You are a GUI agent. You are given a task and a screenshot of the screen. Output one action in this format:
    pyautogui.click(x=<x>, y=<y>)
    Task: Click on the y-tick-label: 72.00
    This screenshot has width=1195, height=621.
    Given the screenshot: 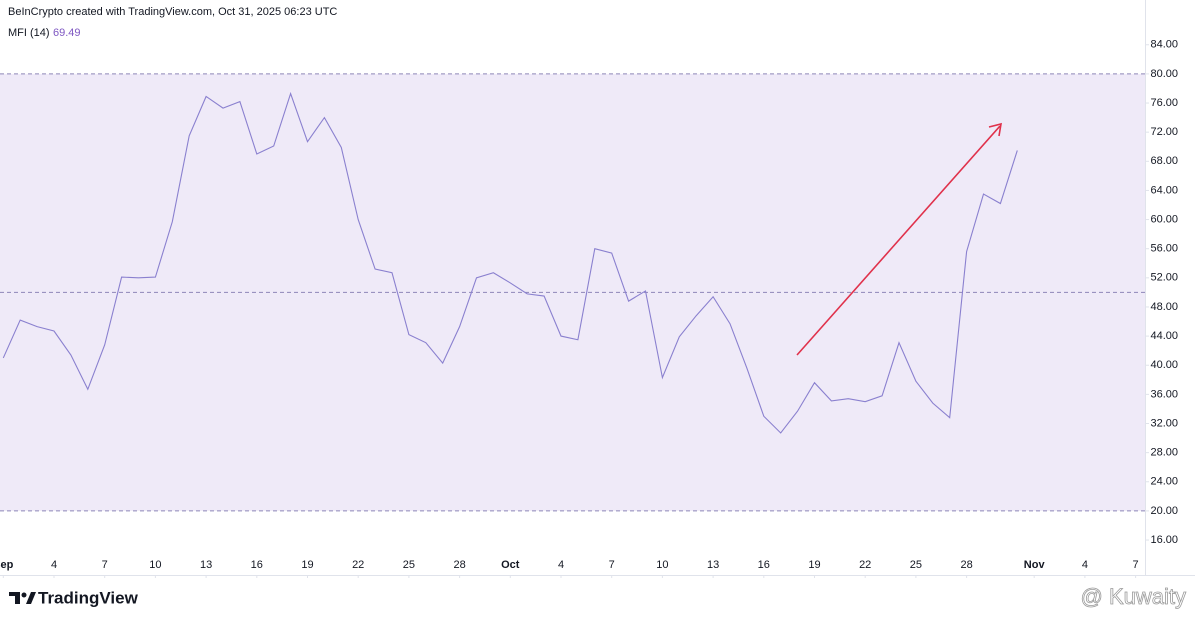 What is the action you would take?
    pyautogui.click(x=1164, y=132)
    